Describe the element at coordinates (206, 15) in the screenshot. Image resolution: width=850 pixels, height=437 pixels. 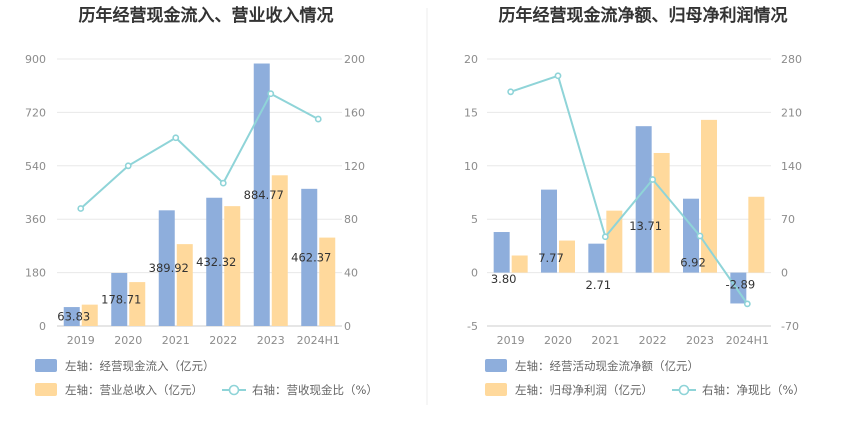
I see `chart-title: 历年经营现金流入、营业收入情况` at that location.